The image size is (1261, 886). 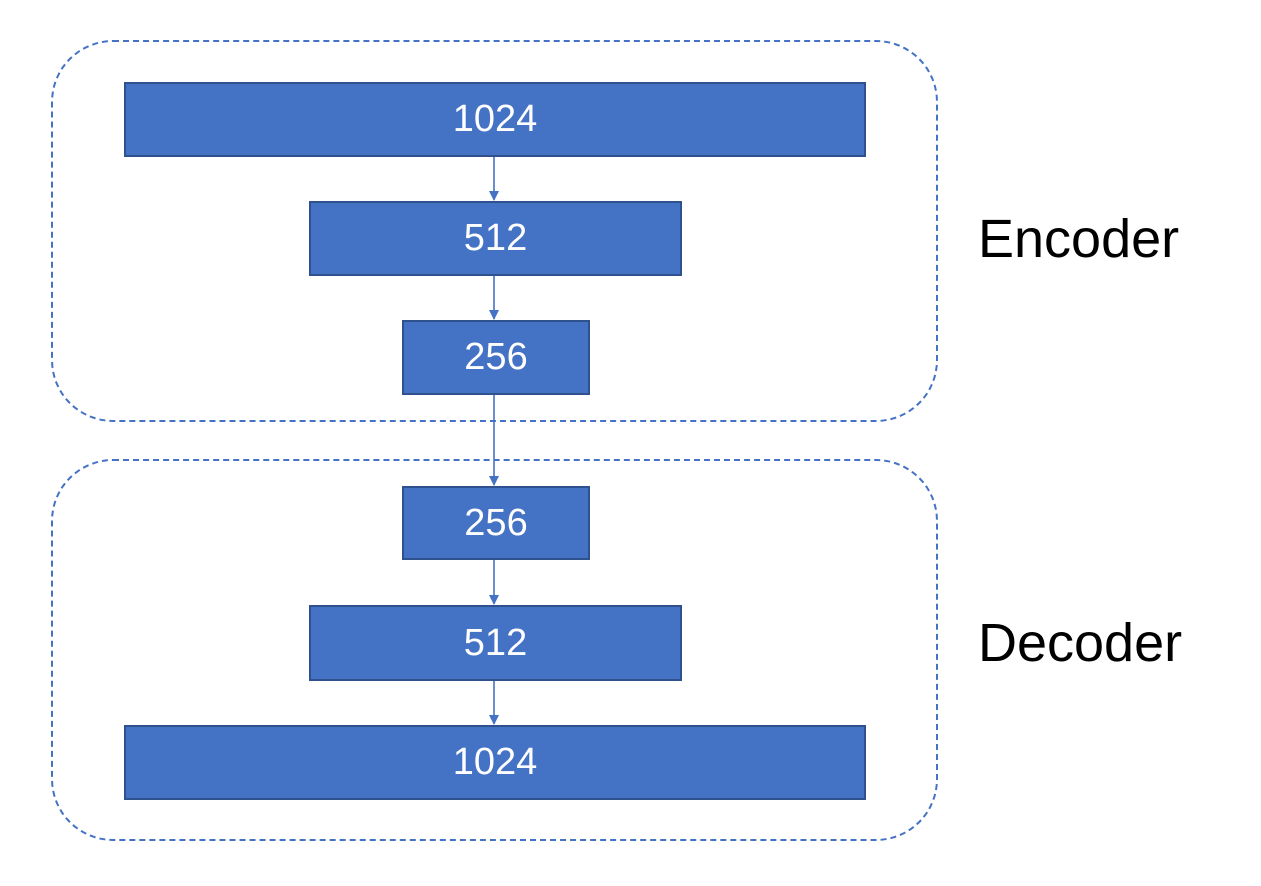 I want to click on decoder-layer-256: 256, so click(x=496, y=523).